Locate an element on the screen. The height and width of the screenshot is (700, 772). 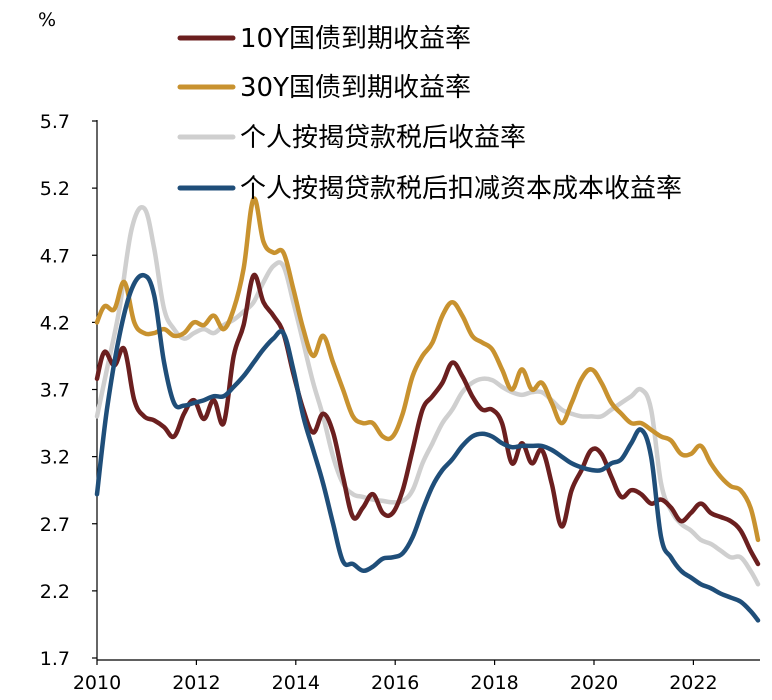
x-tick-label: 2018 is located at coordinates (494, 683).